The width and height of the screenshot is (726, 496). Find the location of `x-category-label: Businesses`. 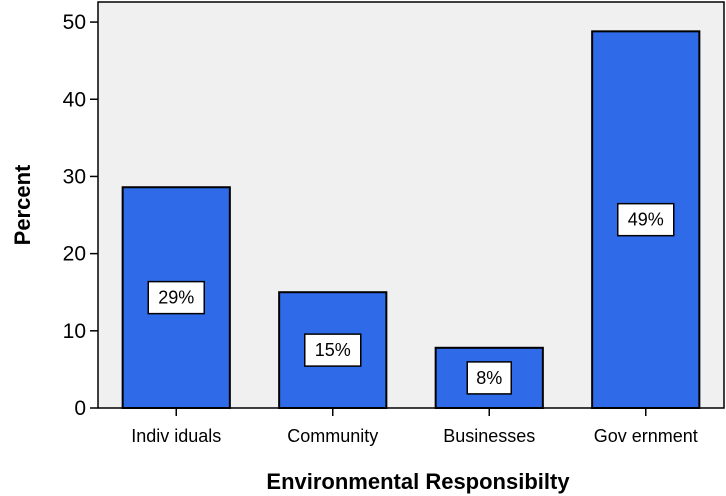

x-category-label: Businesses is located at coordinates (489, 436).